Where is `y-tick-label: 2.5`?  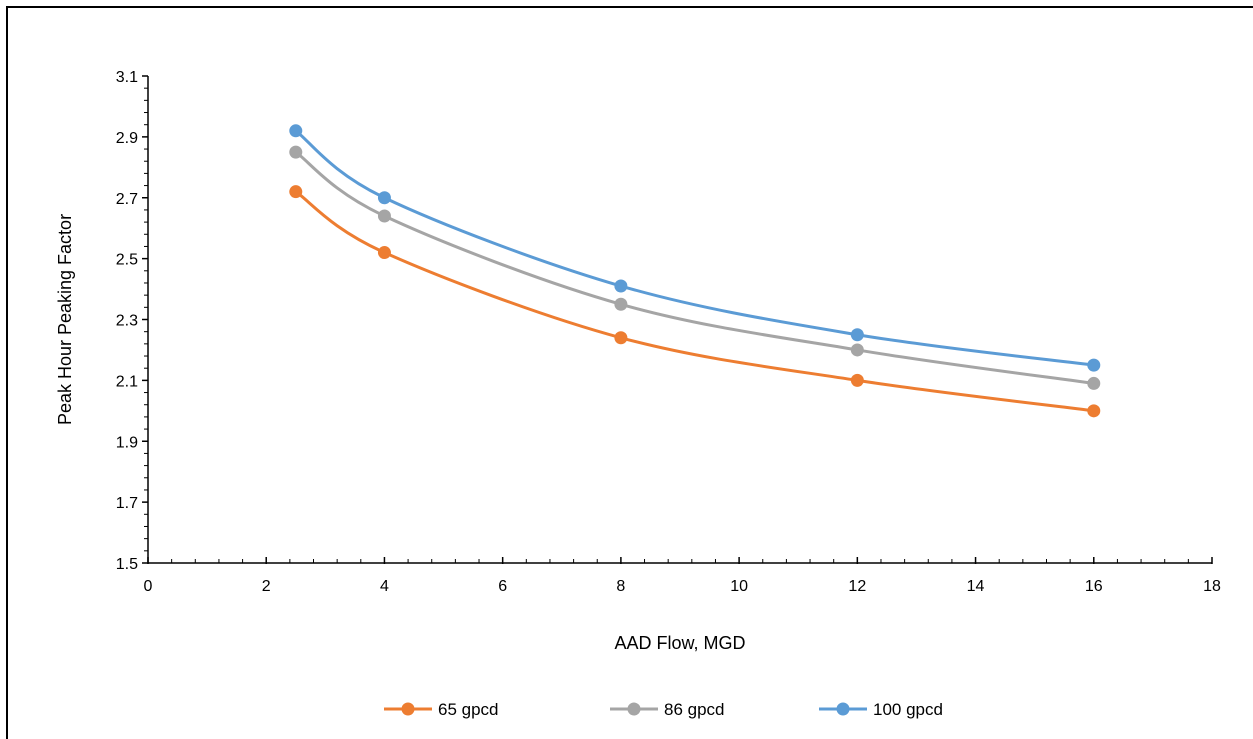 y-tick-label: 2.5 is located at coordinates (127, 260).